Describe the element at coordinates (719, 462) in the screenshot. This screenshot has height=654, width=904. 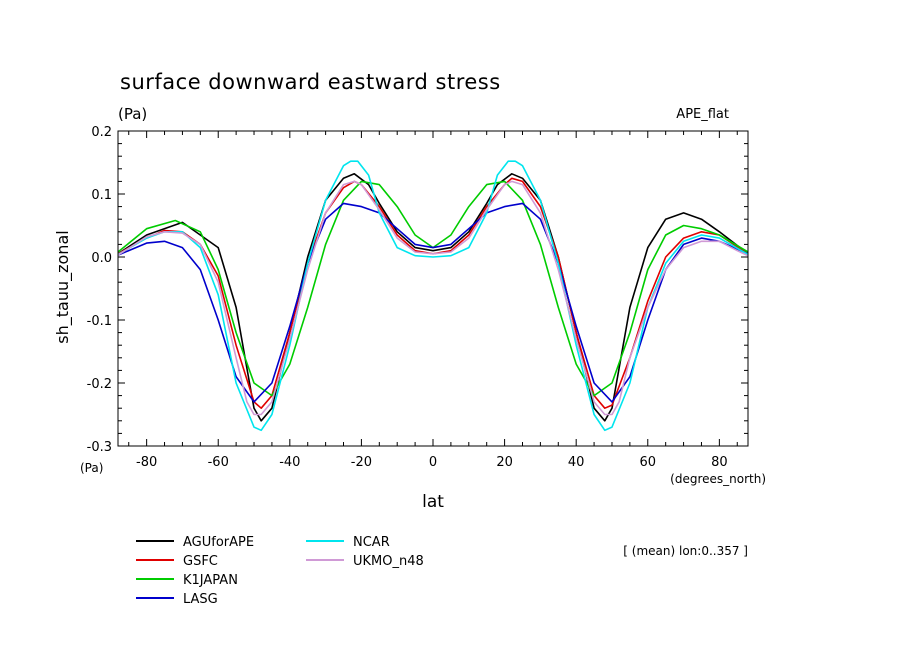
I see `x-tick-label: 80` at that location.